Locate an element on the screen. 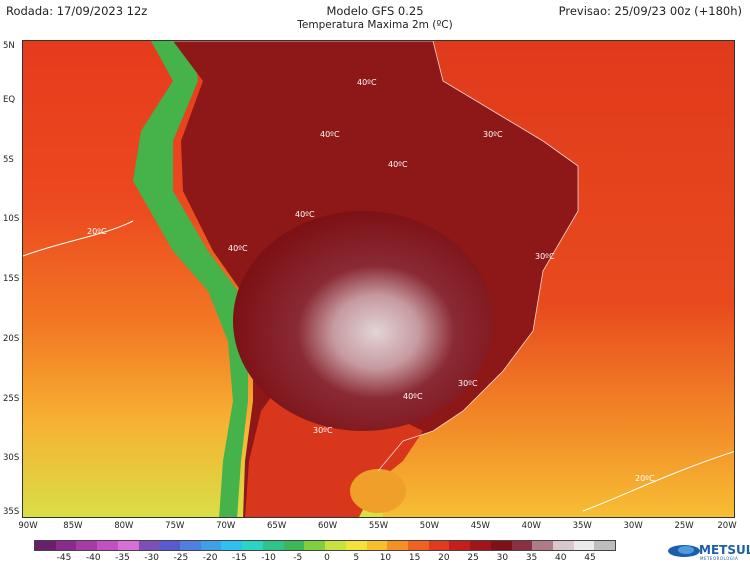 The height and width of the screenshot is (563, 750). latitude-label: 10S is located at coordinates (11, 219).